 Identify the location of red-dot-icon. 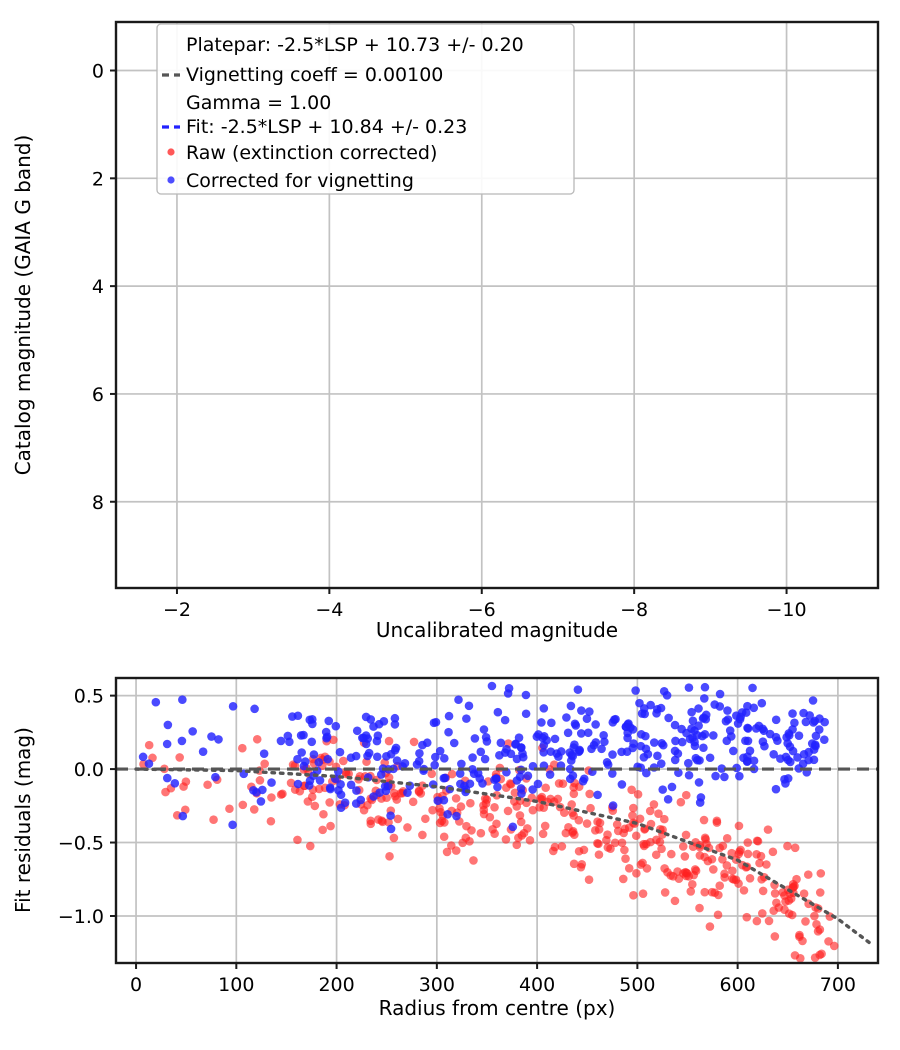
(171, 152).